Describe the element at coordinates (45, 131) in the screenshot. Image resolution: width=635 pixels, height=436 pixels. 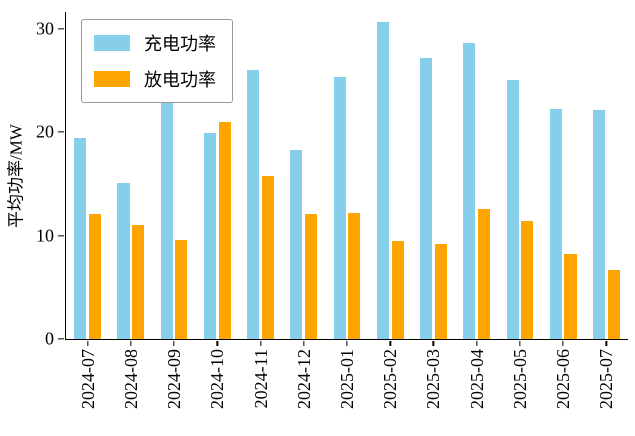
I see `y-tick-label: 20` at that location.